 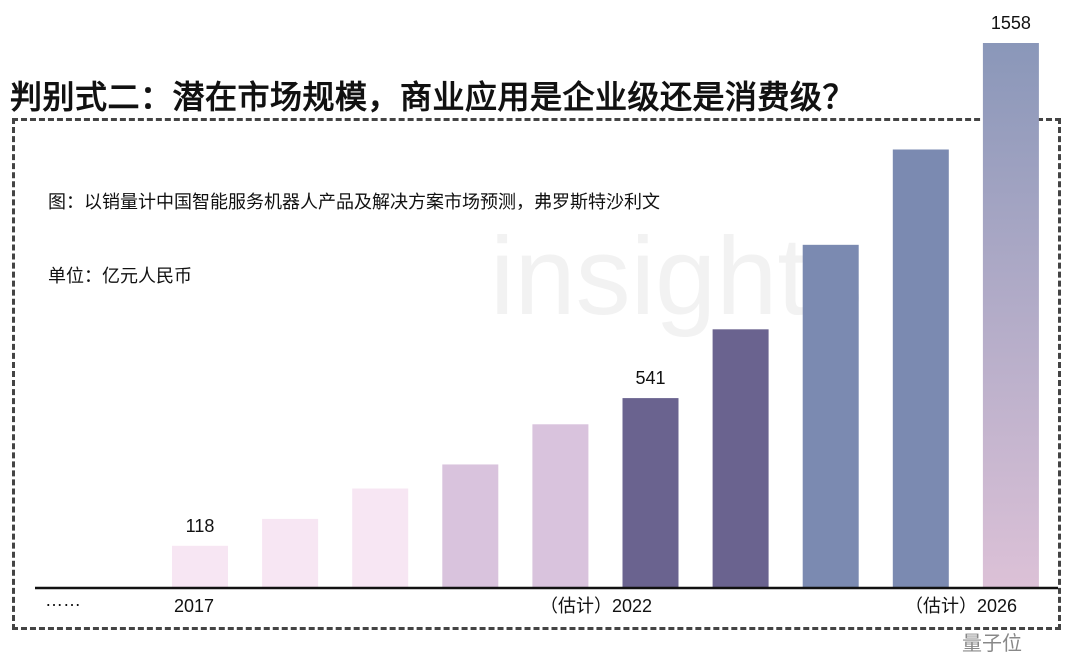 What do you see at coordinates (380, 537) in the screenshot?
I see `bar-2019` at bounding box center [380, 537].